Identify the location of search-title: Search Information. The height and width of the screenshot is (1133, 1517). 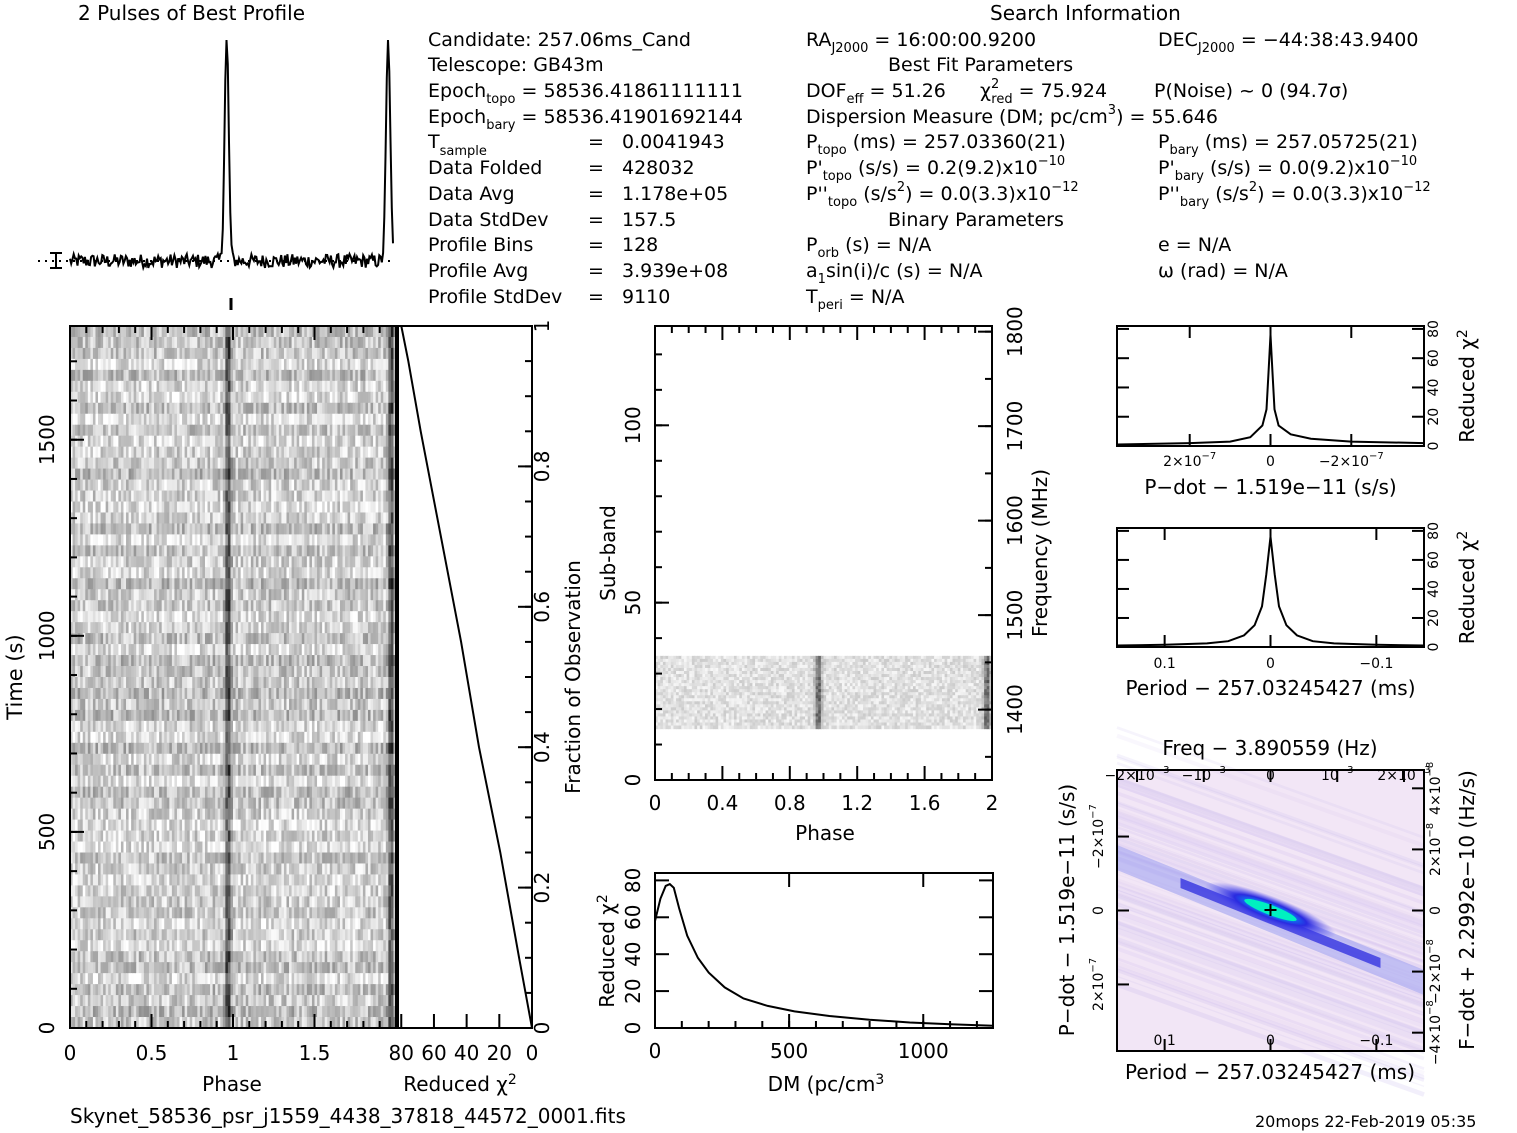
(1085, 13).